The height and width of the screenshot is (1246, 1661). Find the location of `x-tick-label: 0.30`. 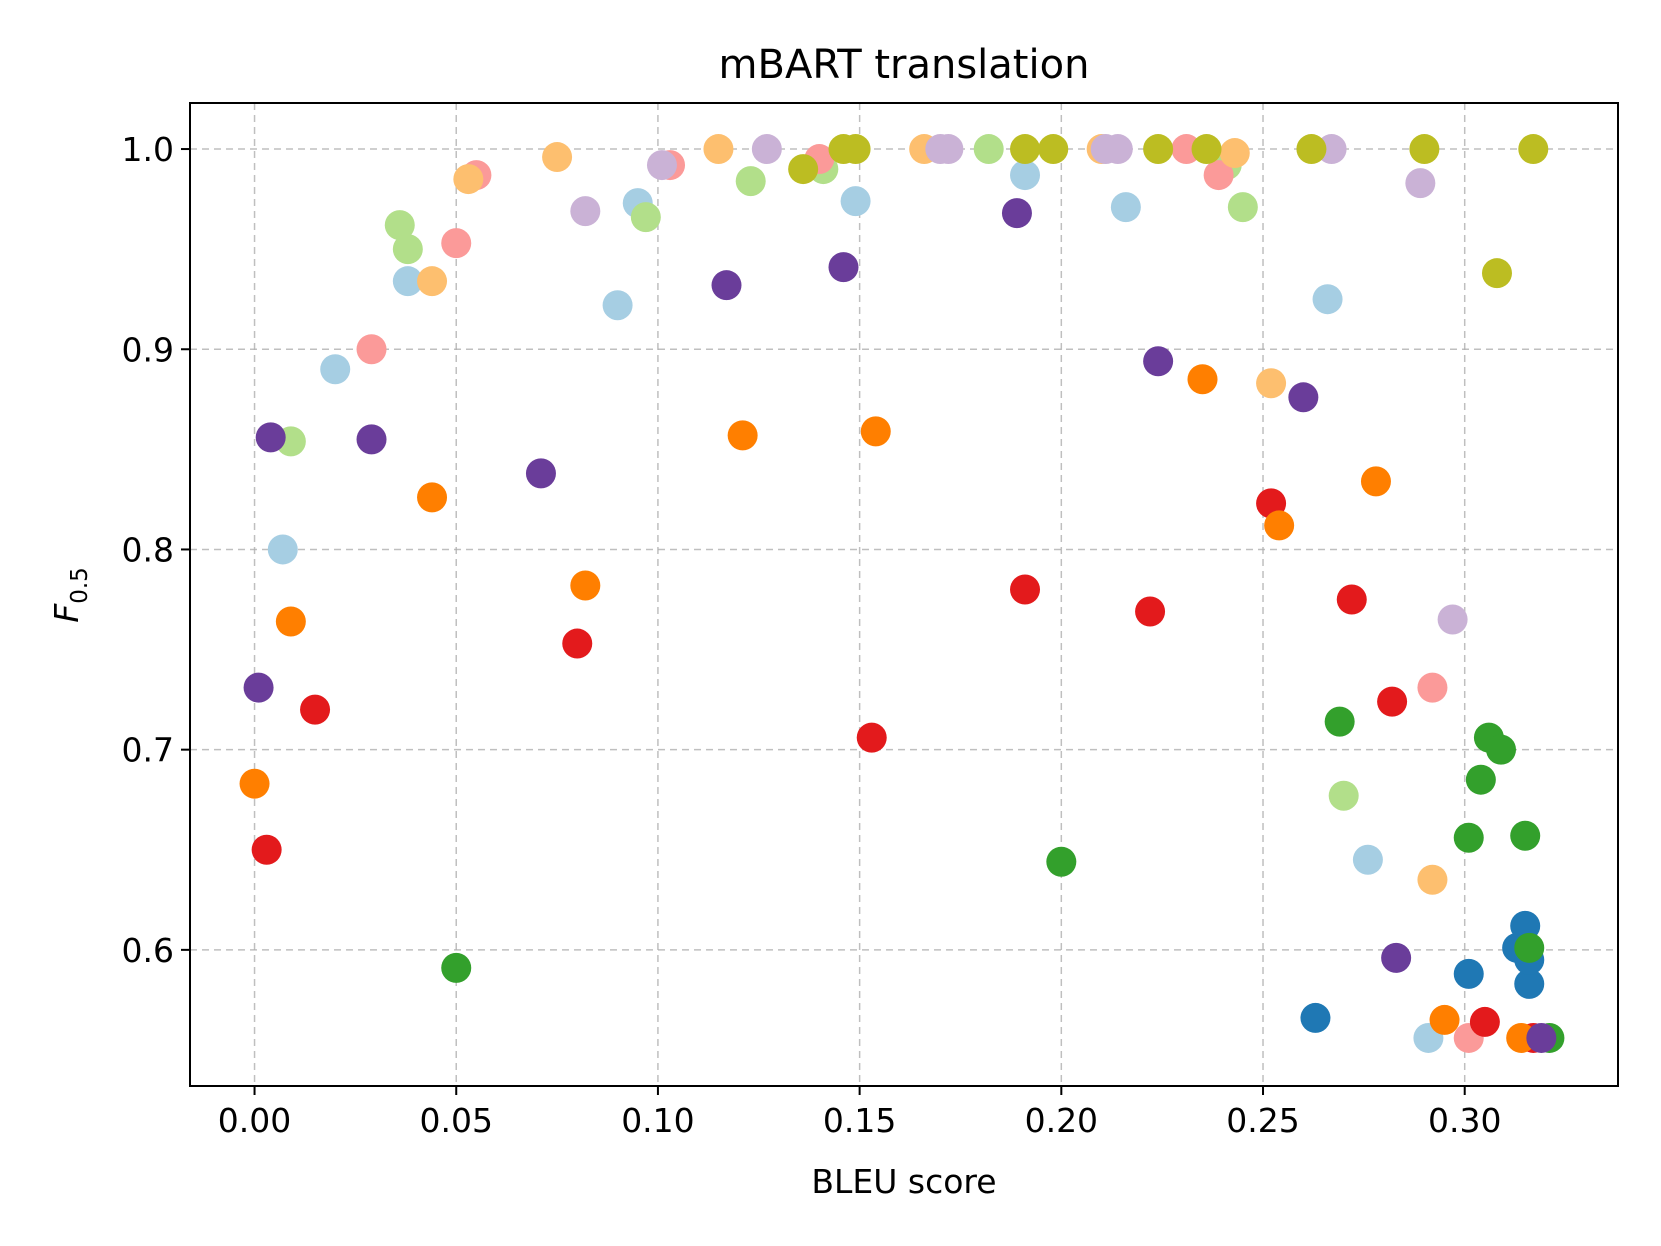

x-tick-label: 0.30 is located at coordinates (1464, 1120).